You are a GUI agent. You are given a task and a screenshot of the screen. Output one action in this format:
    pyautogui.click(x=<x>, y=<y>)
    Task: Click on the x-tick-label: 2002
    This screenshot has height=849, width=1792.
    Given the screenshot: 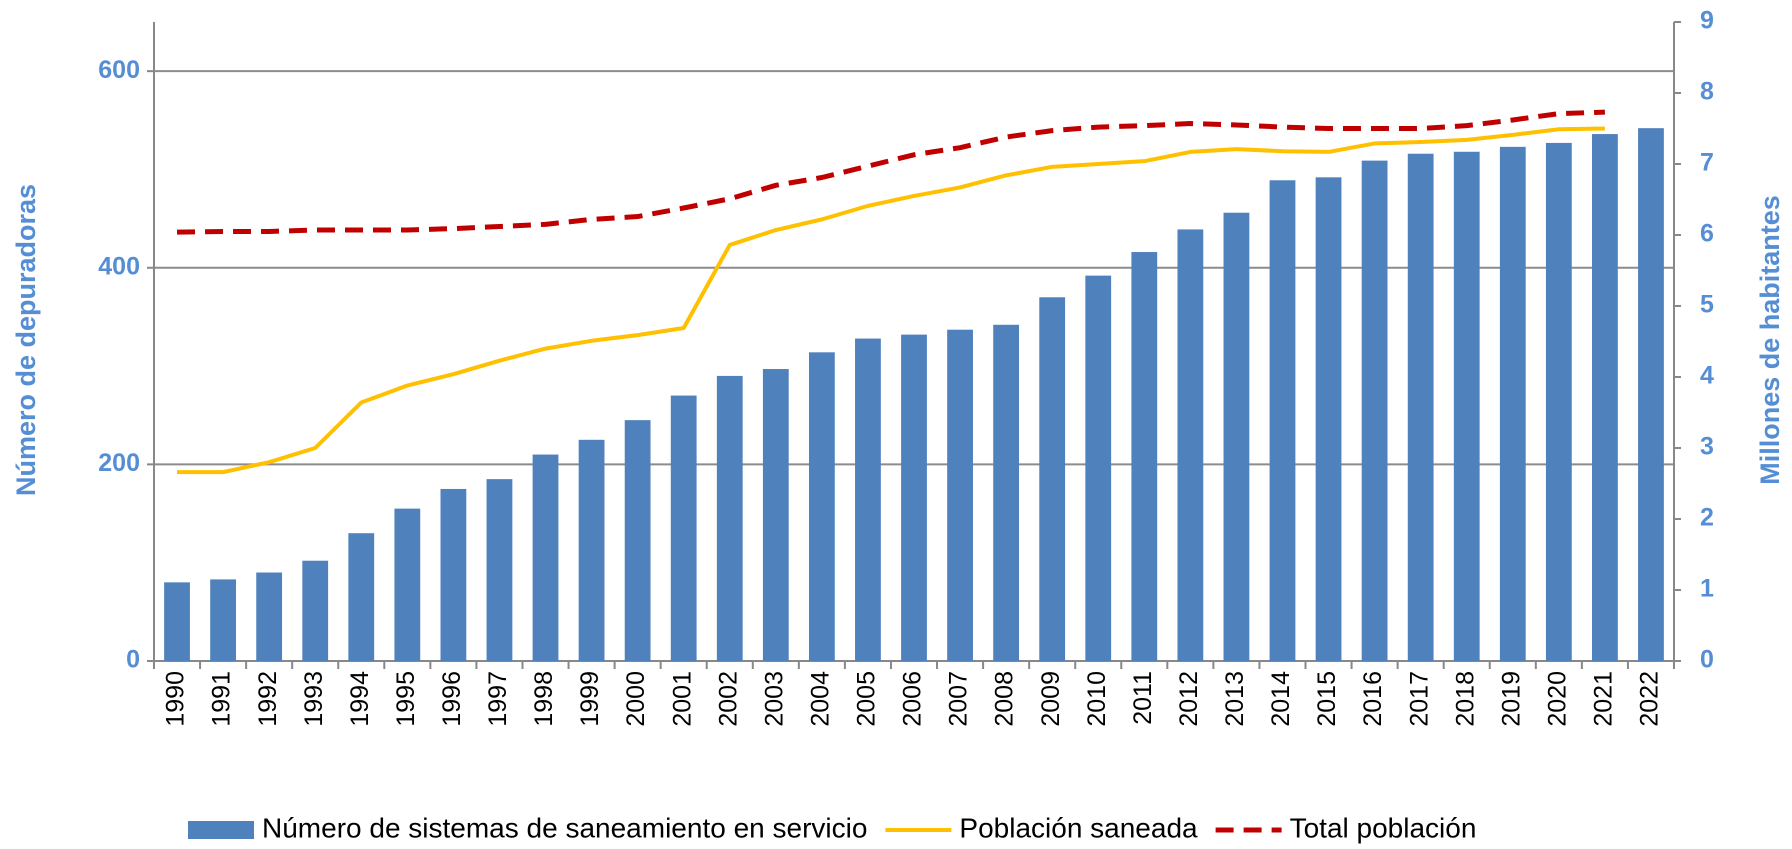 What is the action you would take?
    pyautogui.click(x=728, y=699)
    